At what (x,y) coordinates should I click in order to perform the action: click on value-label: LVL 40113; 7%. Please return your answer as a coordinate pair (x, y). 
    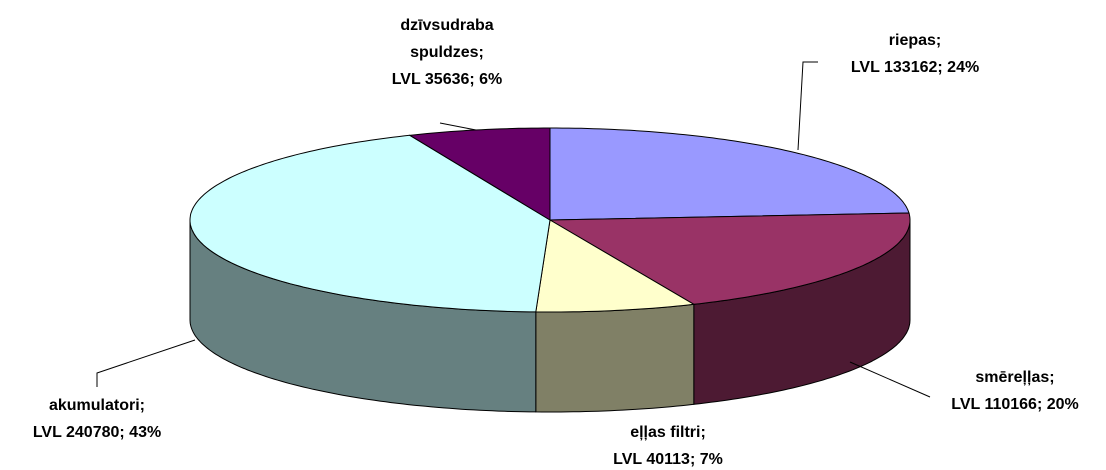
    Looking at the image, I should click on (668, 459).